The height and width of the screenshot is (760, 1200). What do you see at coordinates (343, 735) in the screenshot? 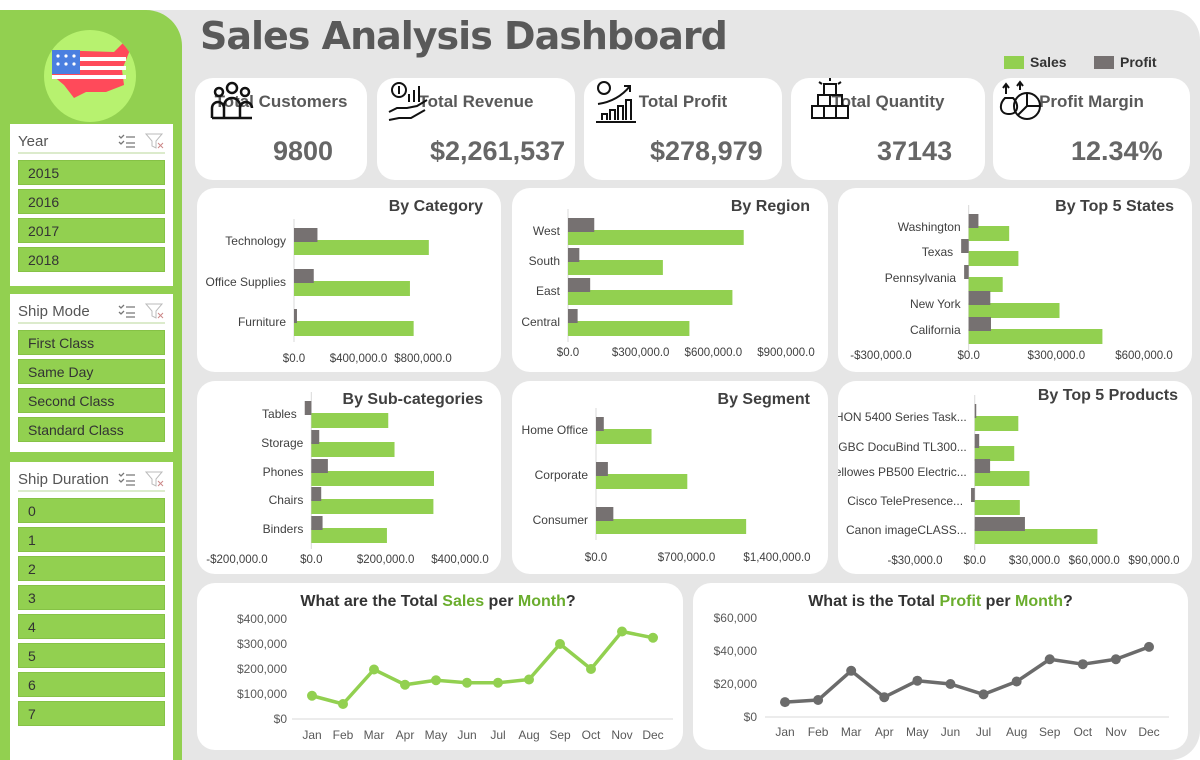
I see `x-tick-label: Feb` at bounding box center [343, 735].